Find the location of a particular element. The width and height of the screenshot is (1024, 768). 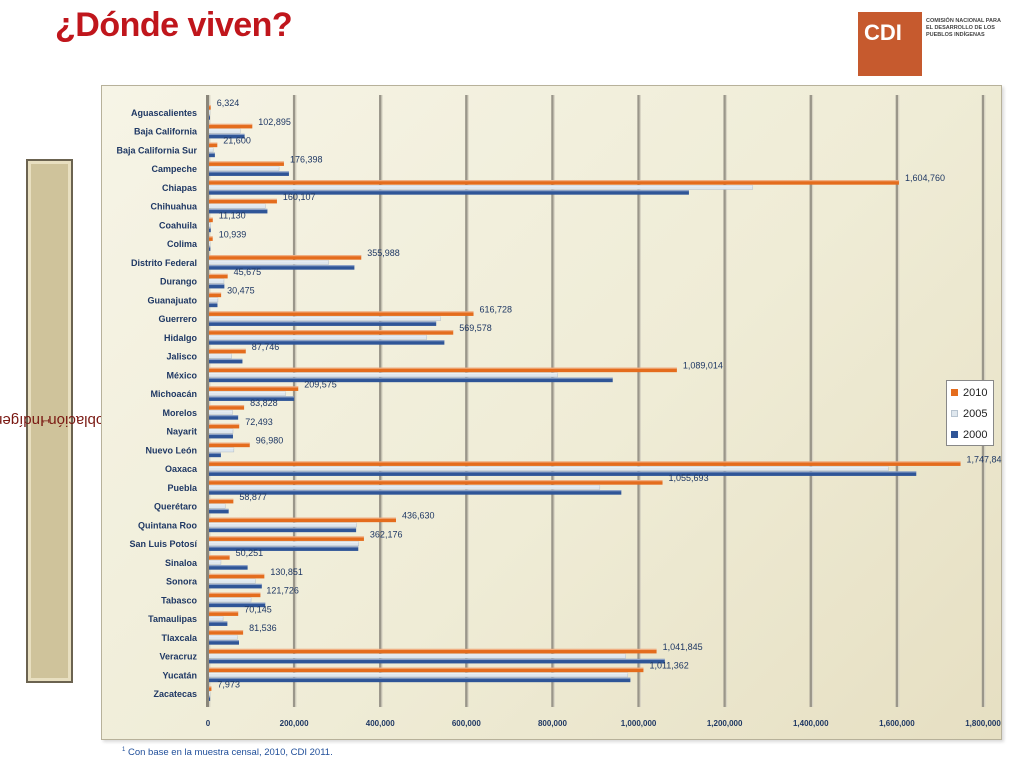

bar-highlight-durango-2005 is located at coordinates (216, 280).